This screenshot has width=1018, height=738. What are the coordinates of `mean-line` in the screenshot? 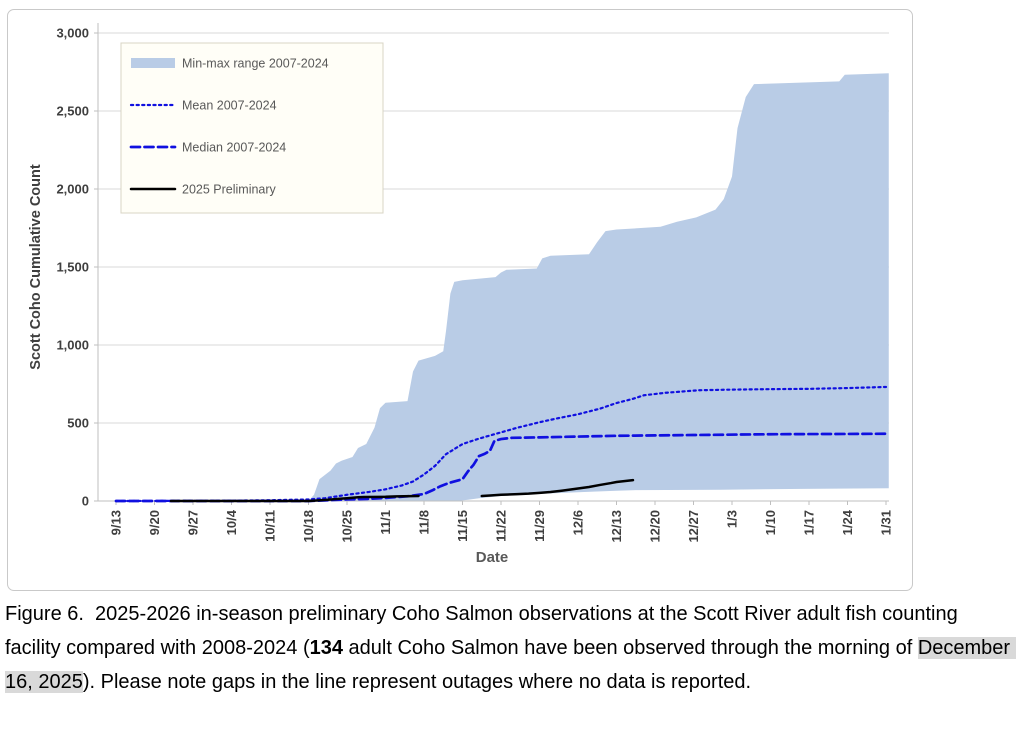 It's located at (501, 444).